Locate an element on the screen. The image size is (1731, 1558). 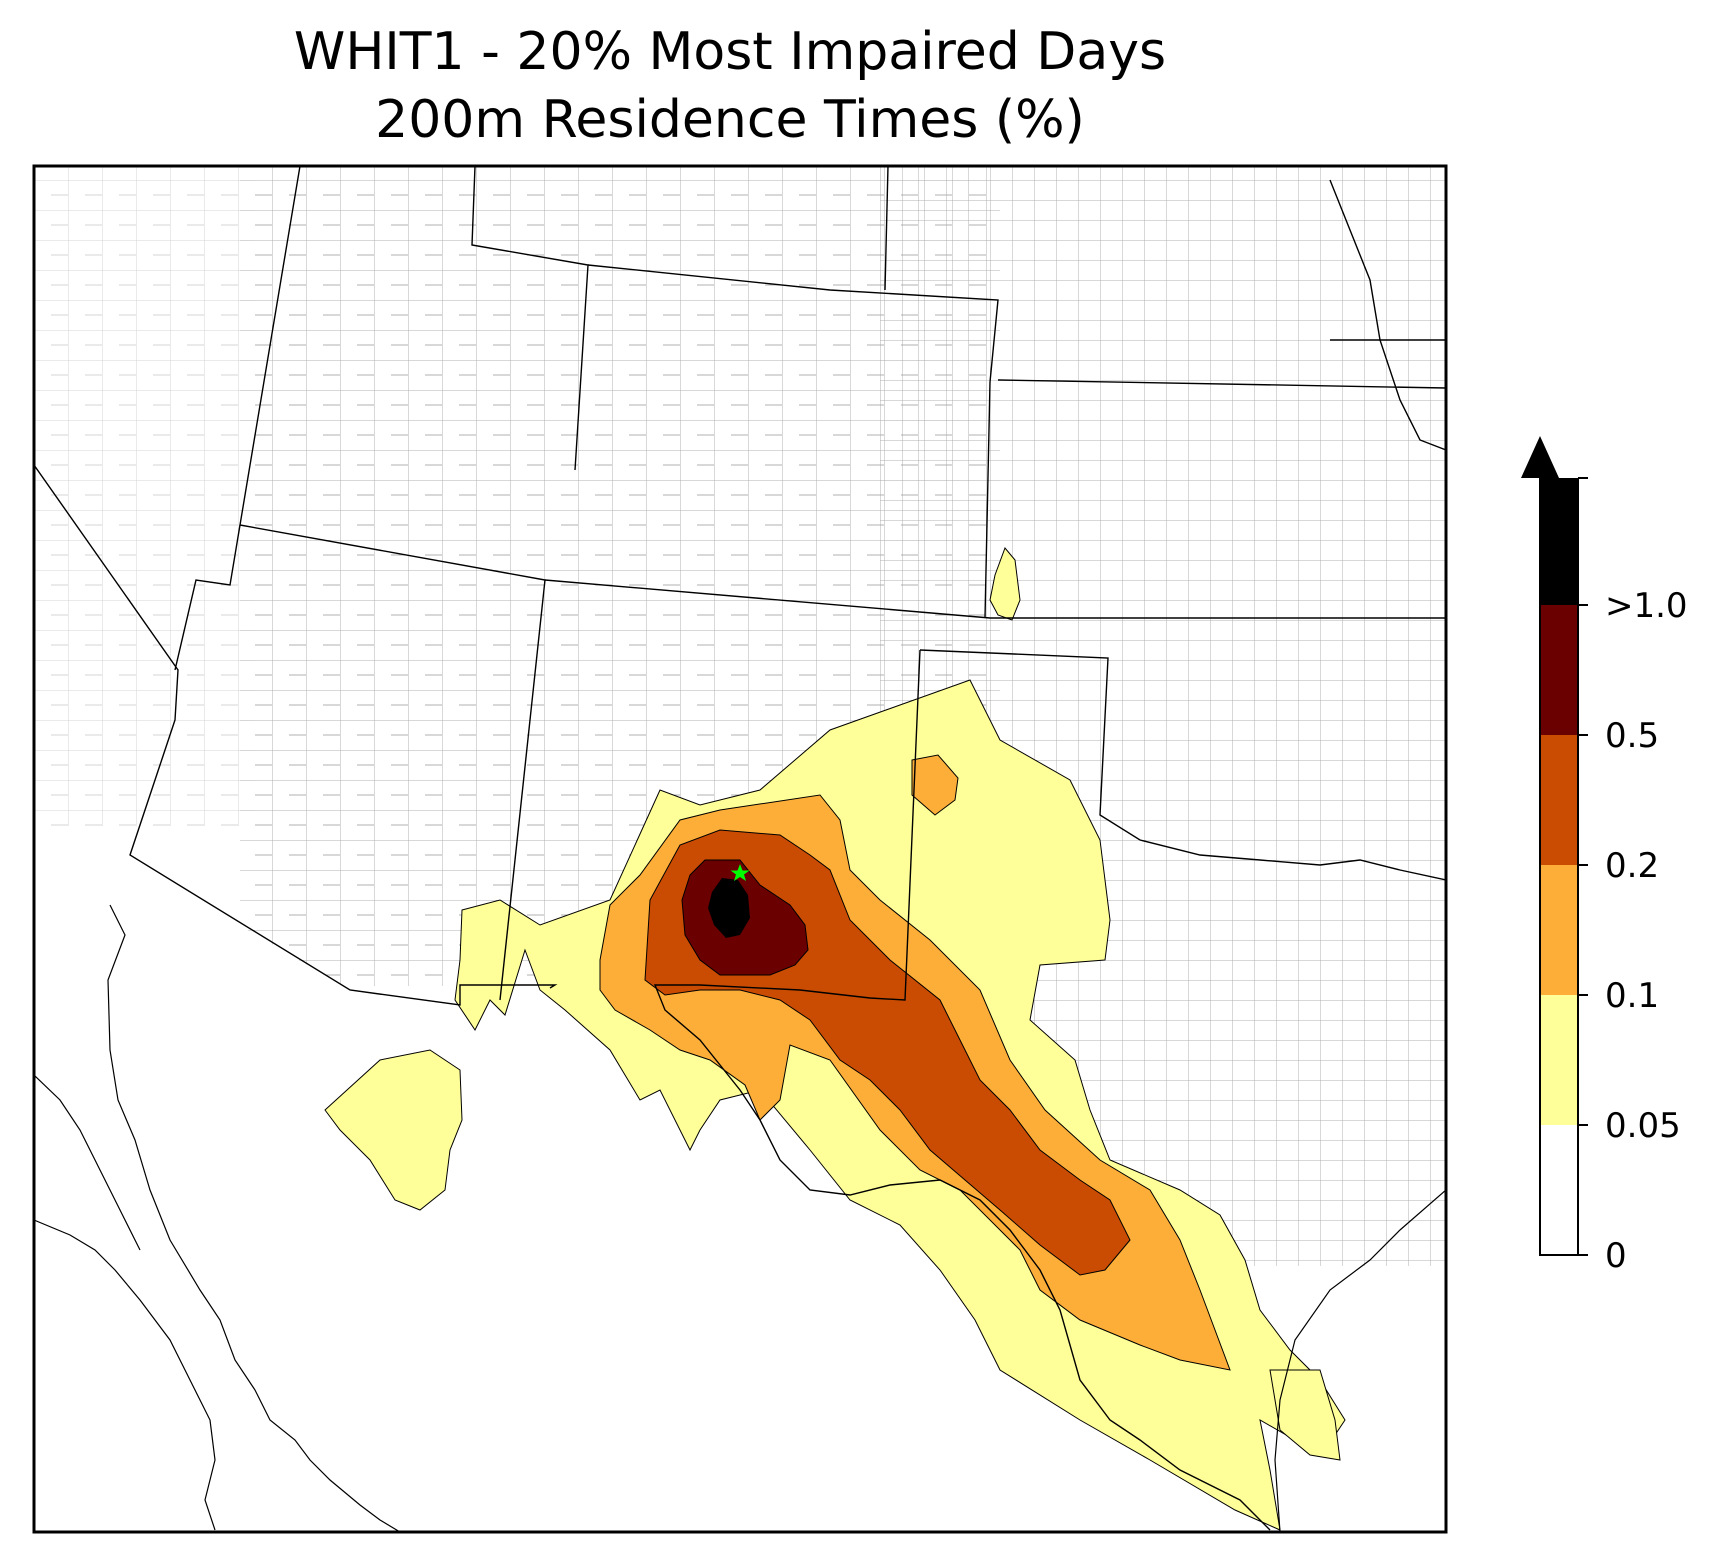
colorbar-label-0-1: 0.1 is located at coordinates (1632, 996).